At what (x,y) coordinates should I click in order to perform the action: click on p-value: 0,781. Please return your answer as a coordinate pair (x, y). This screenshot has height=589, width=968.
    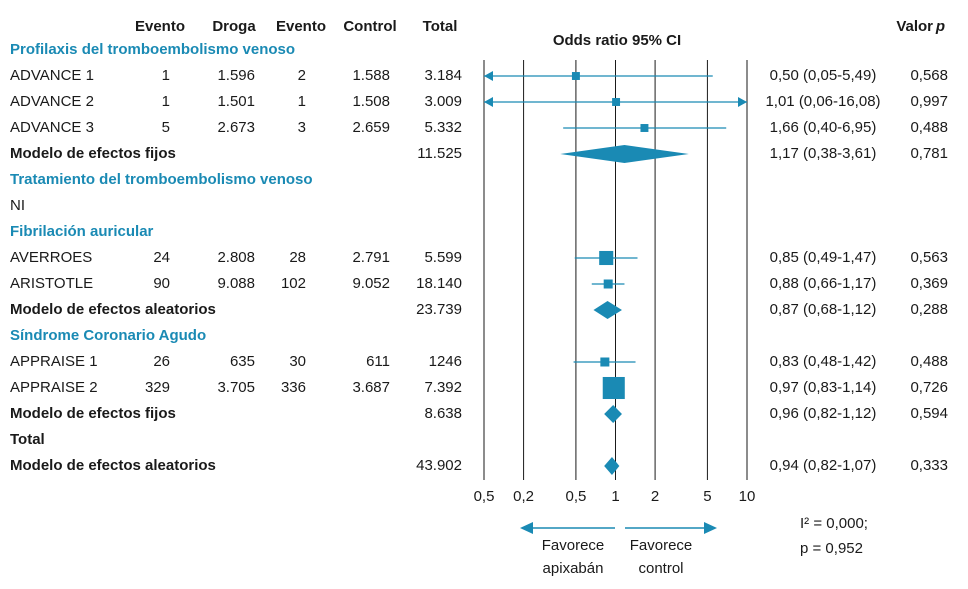
    Looking at the image, I should click on (929, 153).